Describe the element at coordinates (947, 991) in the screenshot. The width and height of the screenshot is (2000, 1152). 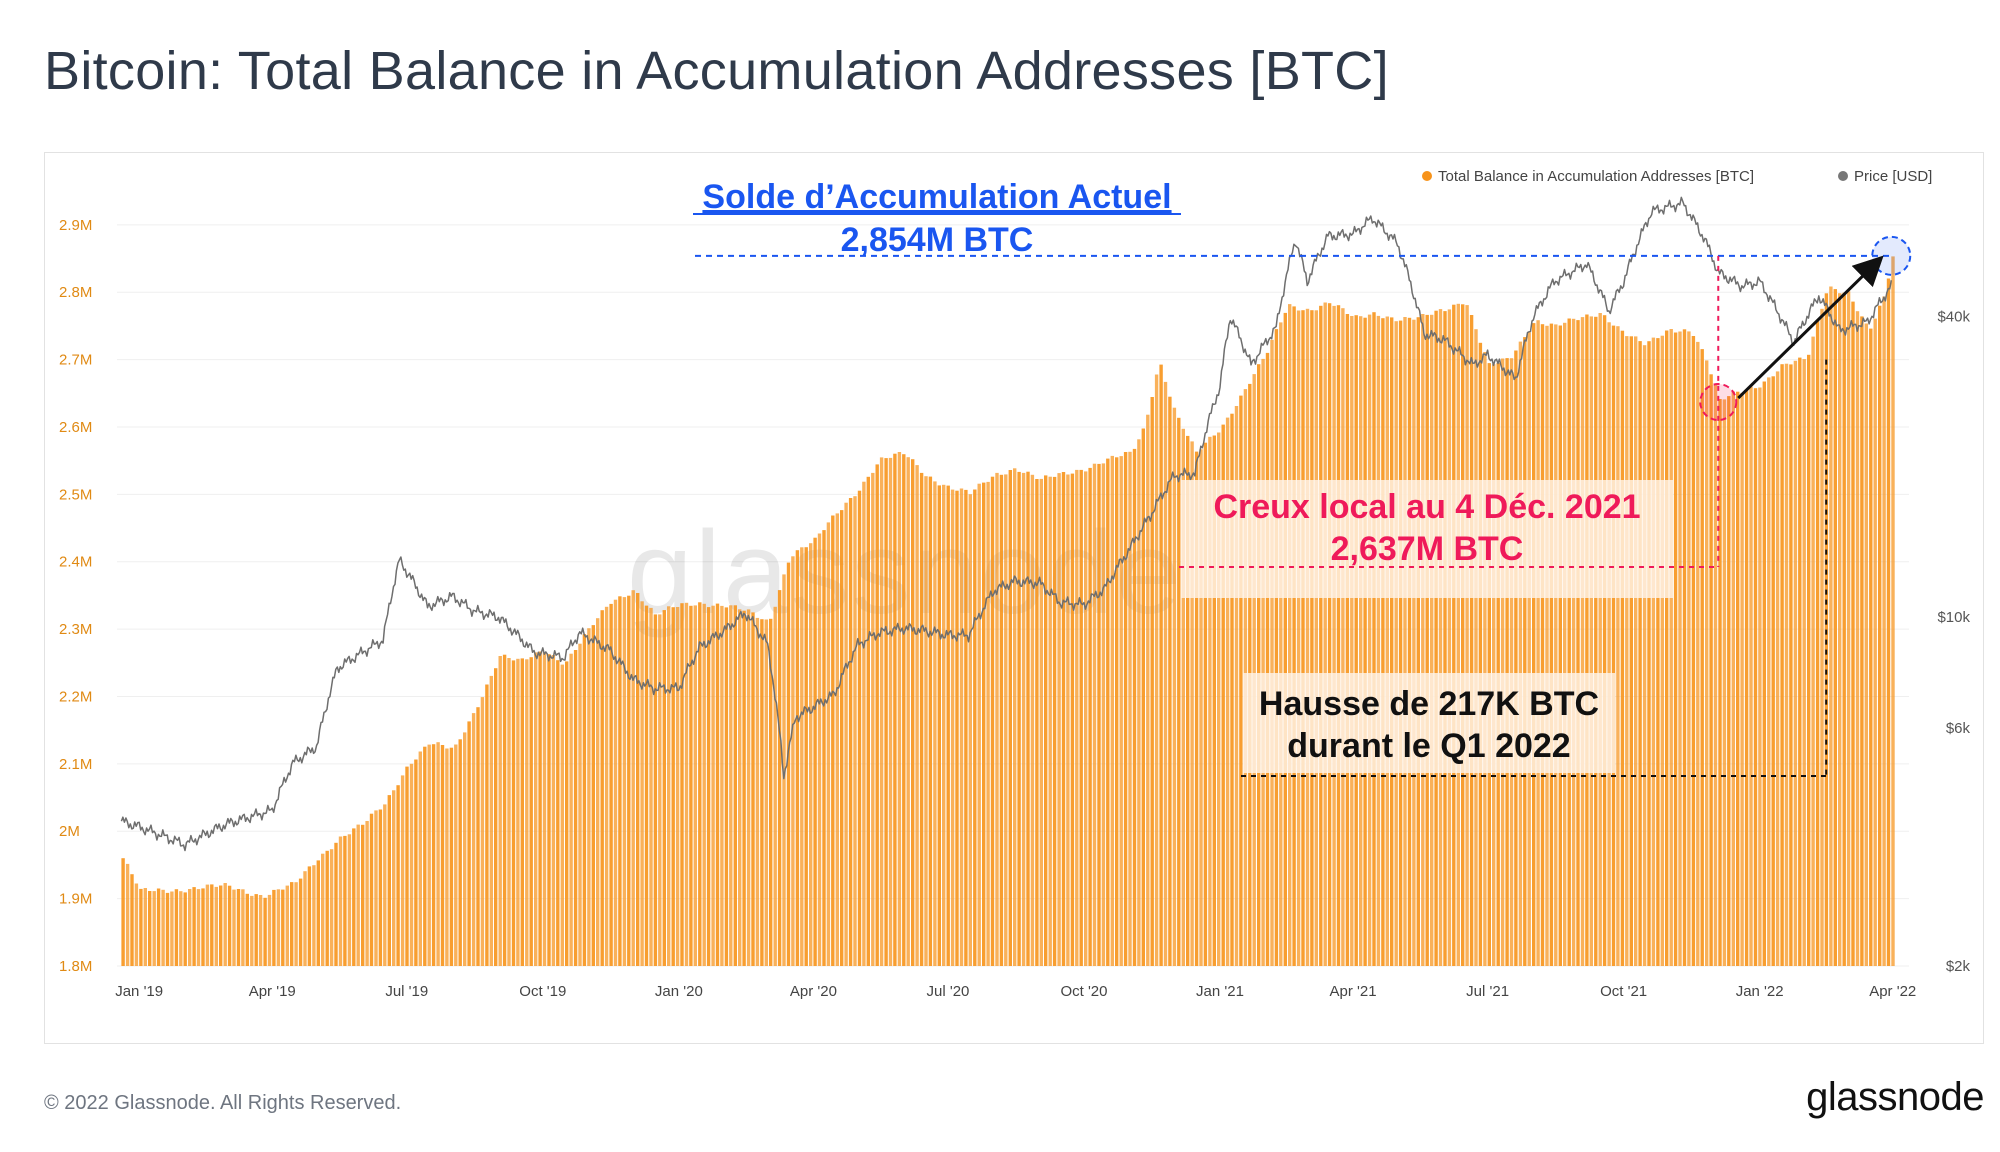
I see `x-tick-label: Jul '20` at that location.